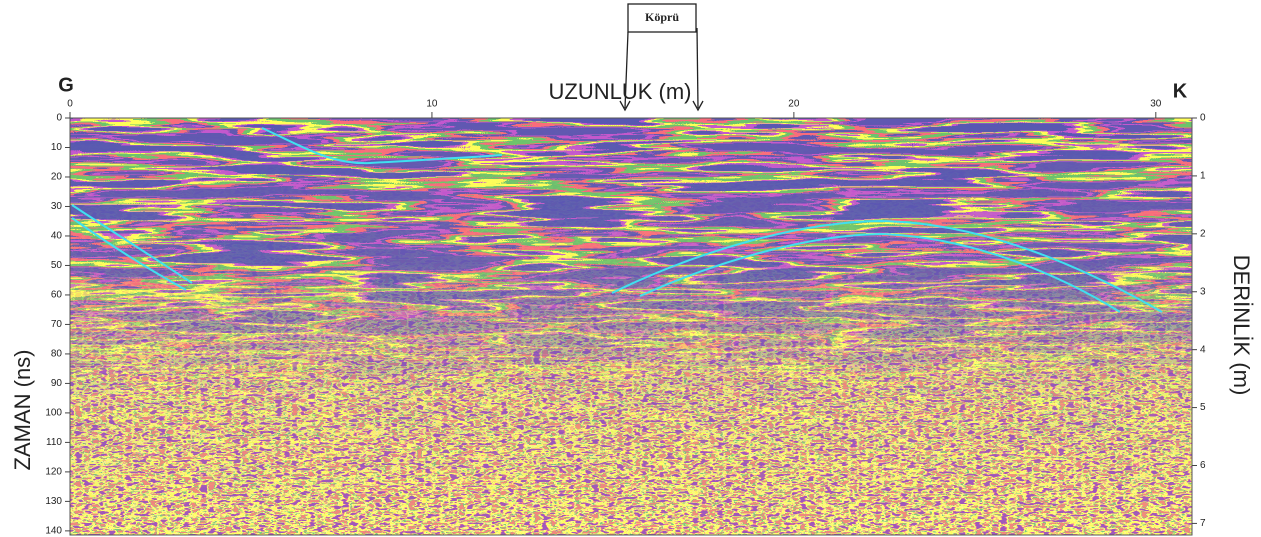  Describe the element at coordinates (432, 104) in the screenshot. I see `x-tick-label: 10` at that location.